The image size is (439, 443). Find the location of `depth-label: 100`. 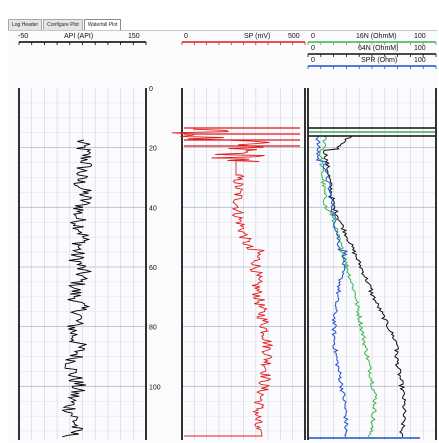

depth-label: 100 is located at coordinates (155, 387).